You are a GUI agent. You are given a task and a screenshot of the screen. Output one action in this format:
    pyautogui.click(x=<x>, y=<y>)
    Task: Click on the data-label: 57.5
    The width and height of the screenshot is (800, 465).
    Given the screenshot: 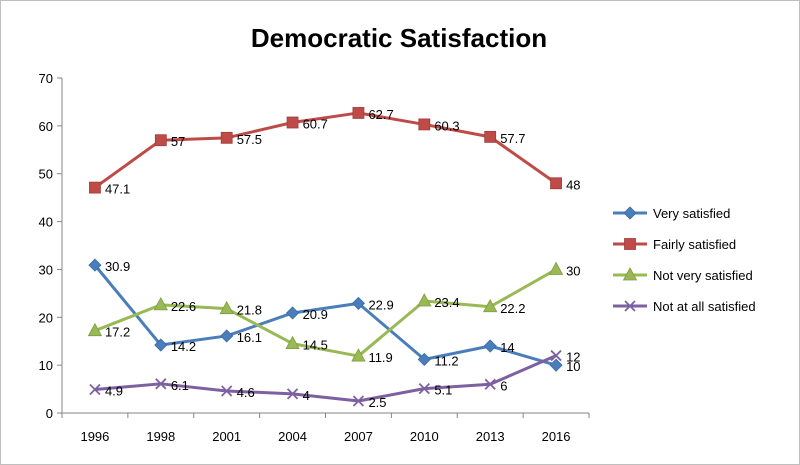 What is the action you would take?
    pyautogui.click(x=249, y=139)
    